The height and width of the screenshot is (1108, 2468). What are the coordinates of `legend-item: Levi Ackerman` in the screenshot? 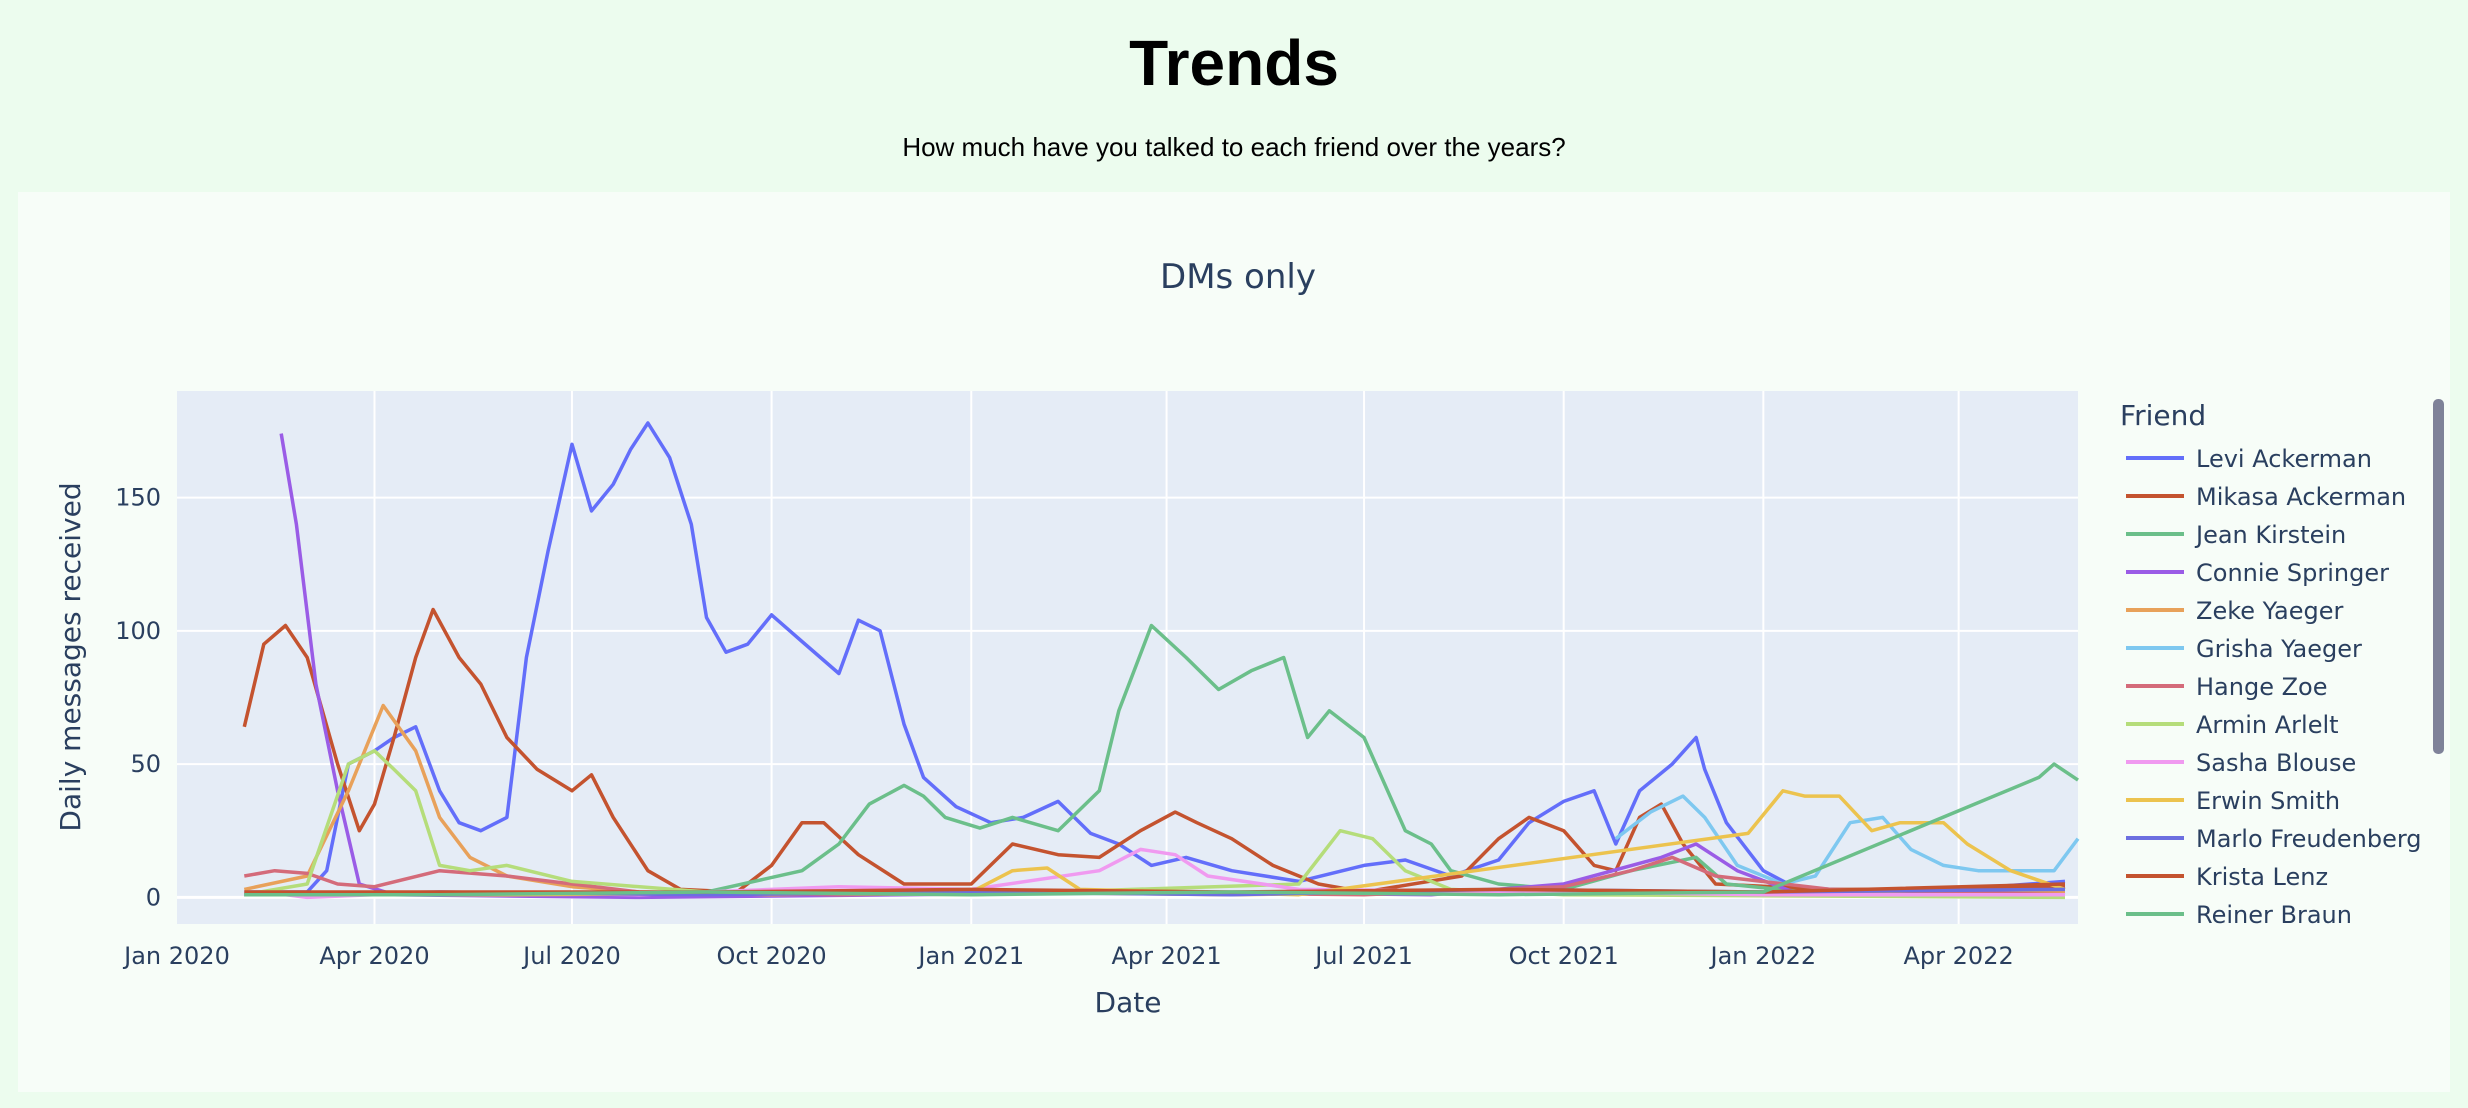 It's located at (2249, 459).